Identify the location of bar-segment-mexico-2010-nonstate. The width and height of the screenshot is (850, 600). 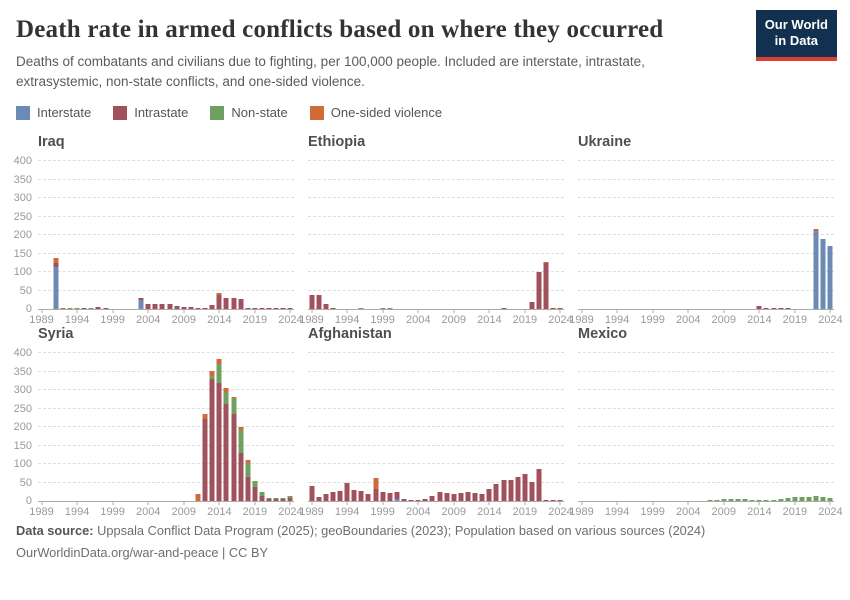
(731, 500).